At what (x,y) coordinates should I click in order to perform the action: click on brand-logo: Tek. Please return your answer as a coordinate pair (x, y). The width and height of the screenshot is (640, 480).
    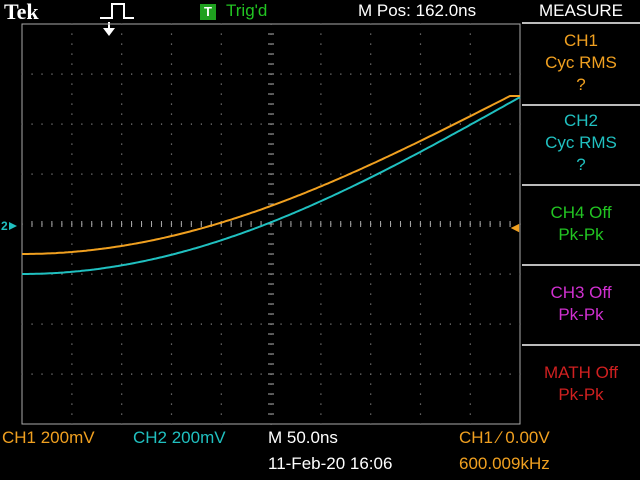
    Looking at the image, I should click on (21, 12).